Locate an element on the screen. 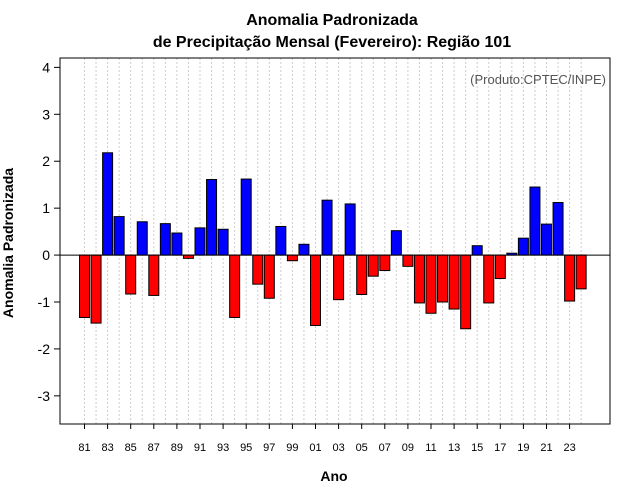  credit-text: (Produto:CPTEC/INPE) is located at coordinates (538, 79).